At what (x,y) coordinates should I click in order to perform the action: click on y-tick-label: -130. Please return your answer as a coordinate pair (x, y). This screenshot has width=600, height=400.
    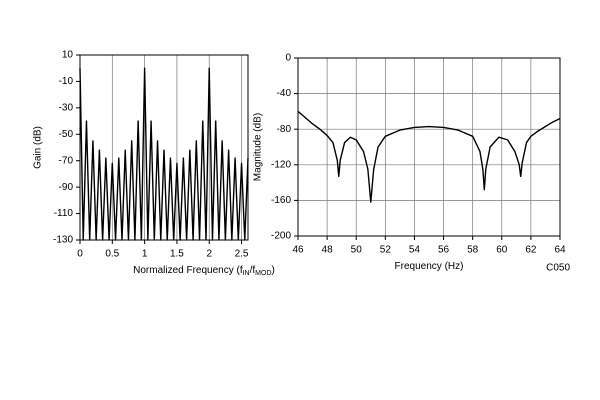
    Looking at the image, I should click on (63, 240).